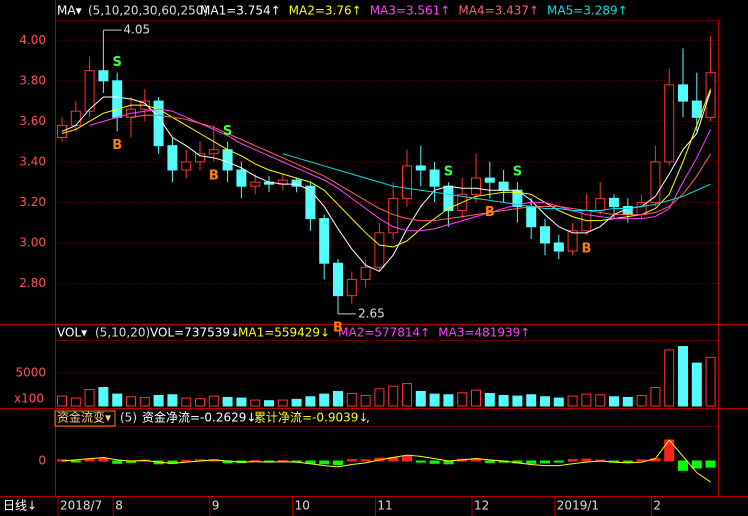  What do you see at coordinates (410, 11) in the screenshot?
I see `legend-item: MA3=3.561↑` at bounding box center [410, 11].